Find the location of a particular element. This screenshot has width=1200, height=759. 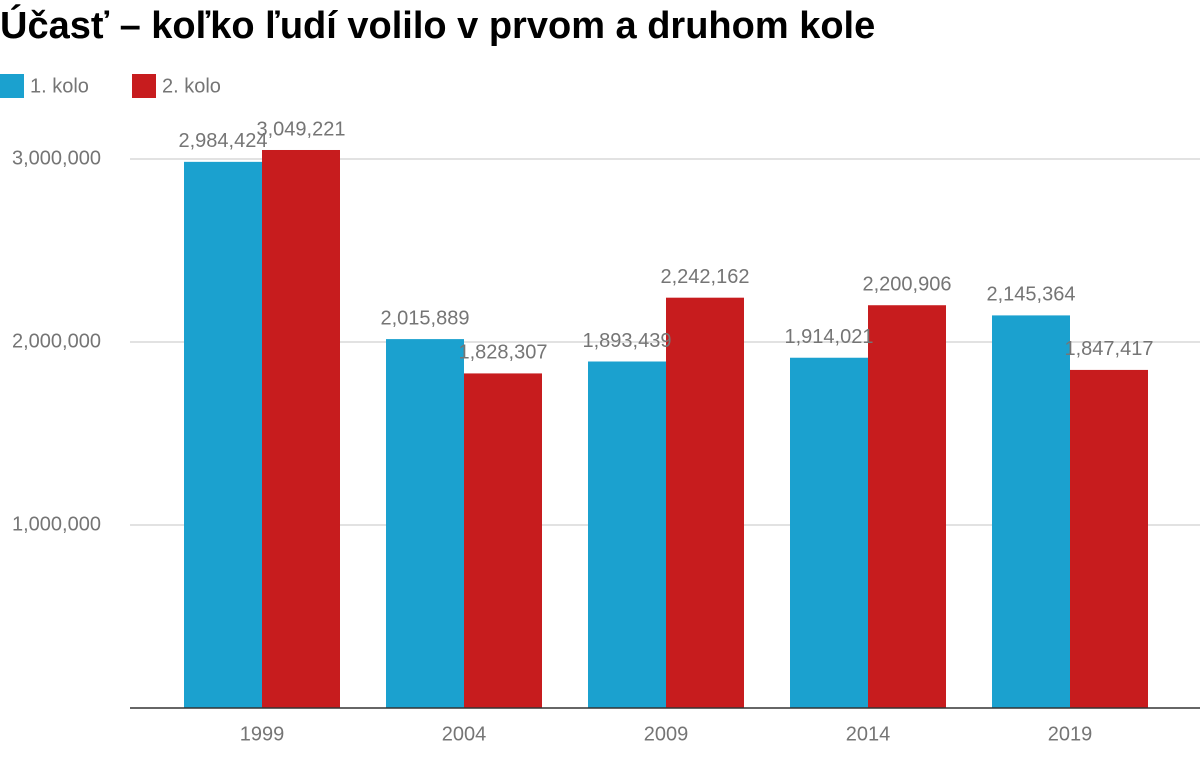

data-label: 1,893,439 is located at coordinates (627, 341).